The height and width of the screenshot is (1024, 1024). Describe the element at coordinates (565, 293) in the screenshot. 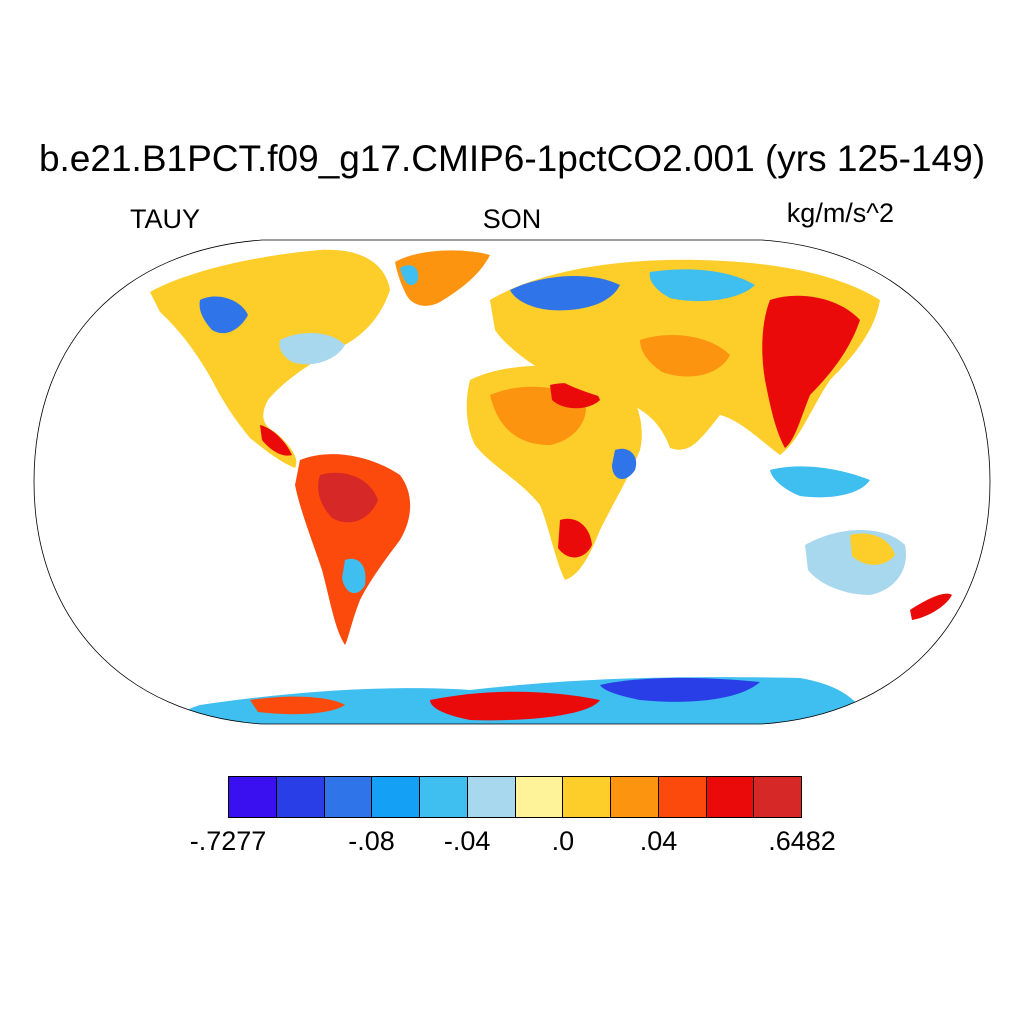

I see `eurasia-blue` at that location.